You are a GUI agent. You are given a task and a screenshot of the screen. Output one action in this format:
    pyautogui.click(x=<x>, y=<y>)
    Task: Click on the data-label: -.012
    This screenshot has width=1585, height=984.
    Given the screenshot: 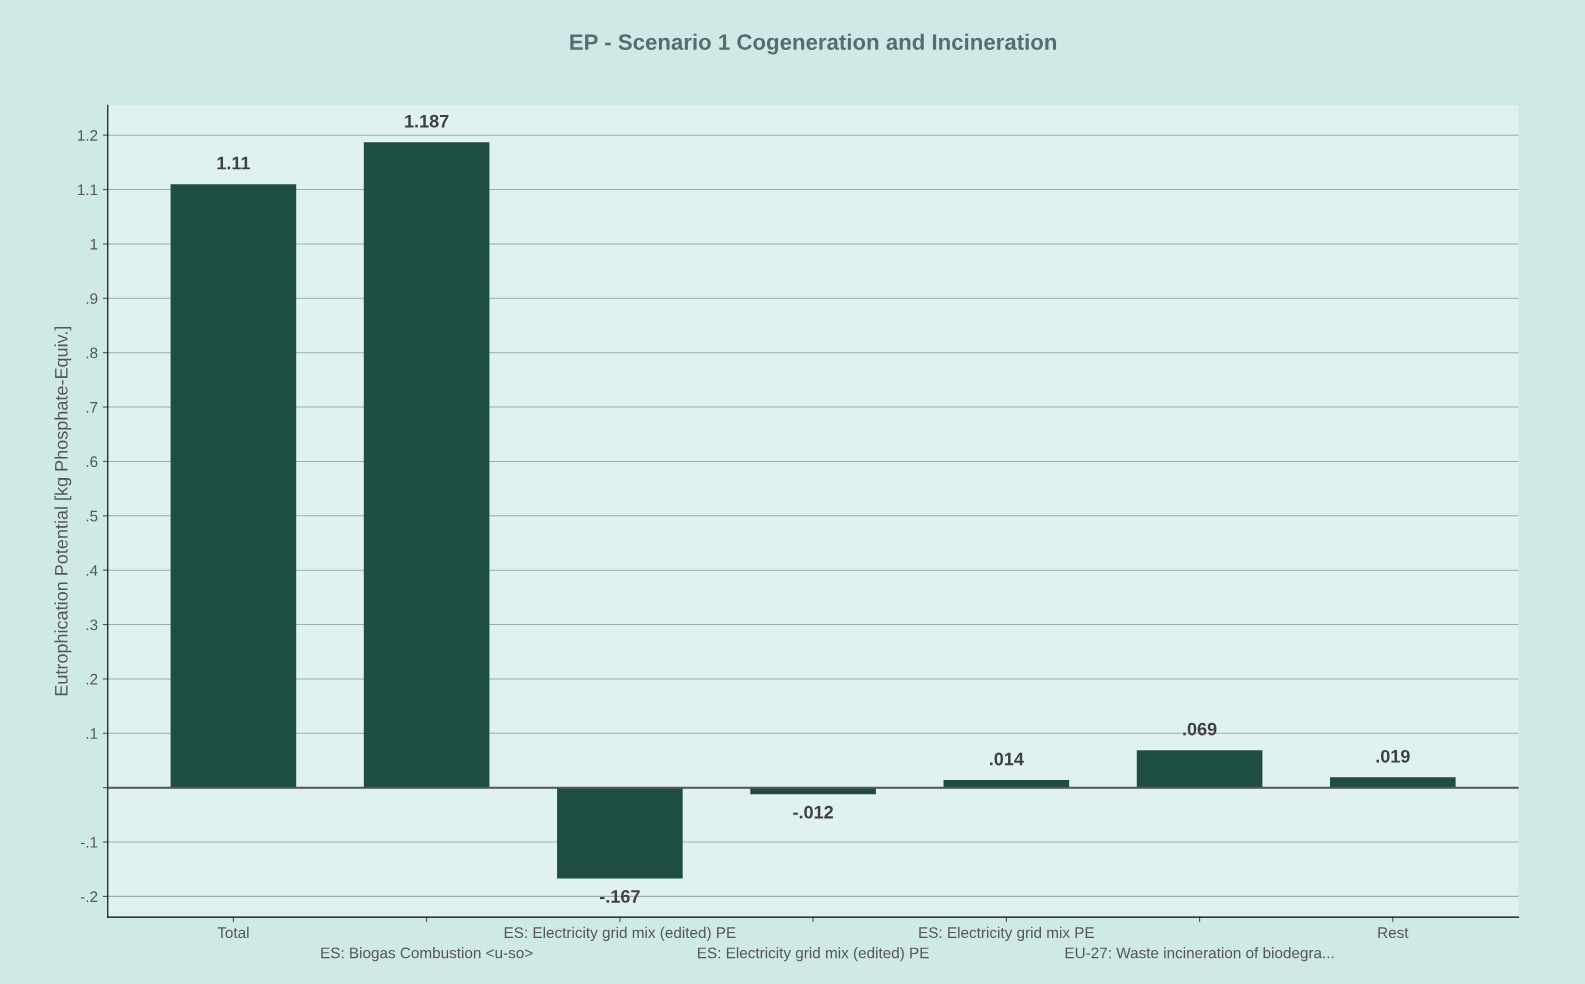 What is the action you would take?
    pyautogui.click(x=813, y=812)
    